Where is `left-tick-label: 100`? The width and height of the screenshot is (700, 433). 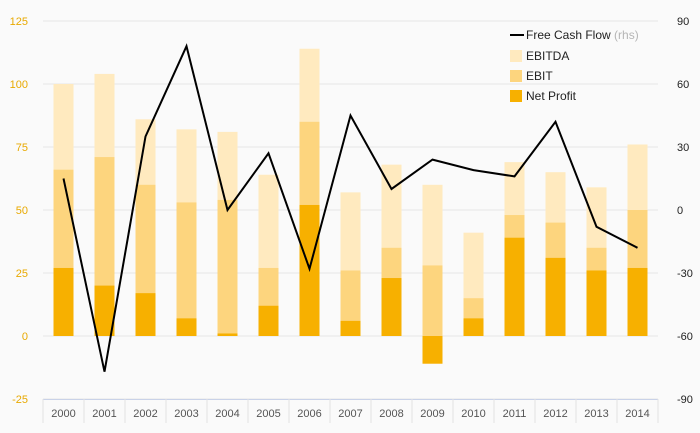
left-tick-label: 100 is located at coordinates (19, 85).